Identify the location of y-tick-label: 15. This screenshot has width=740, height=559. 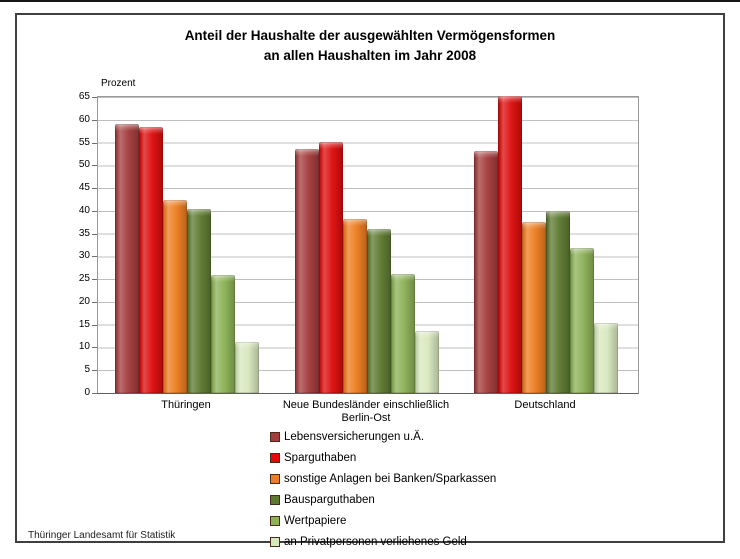
(84, 324).